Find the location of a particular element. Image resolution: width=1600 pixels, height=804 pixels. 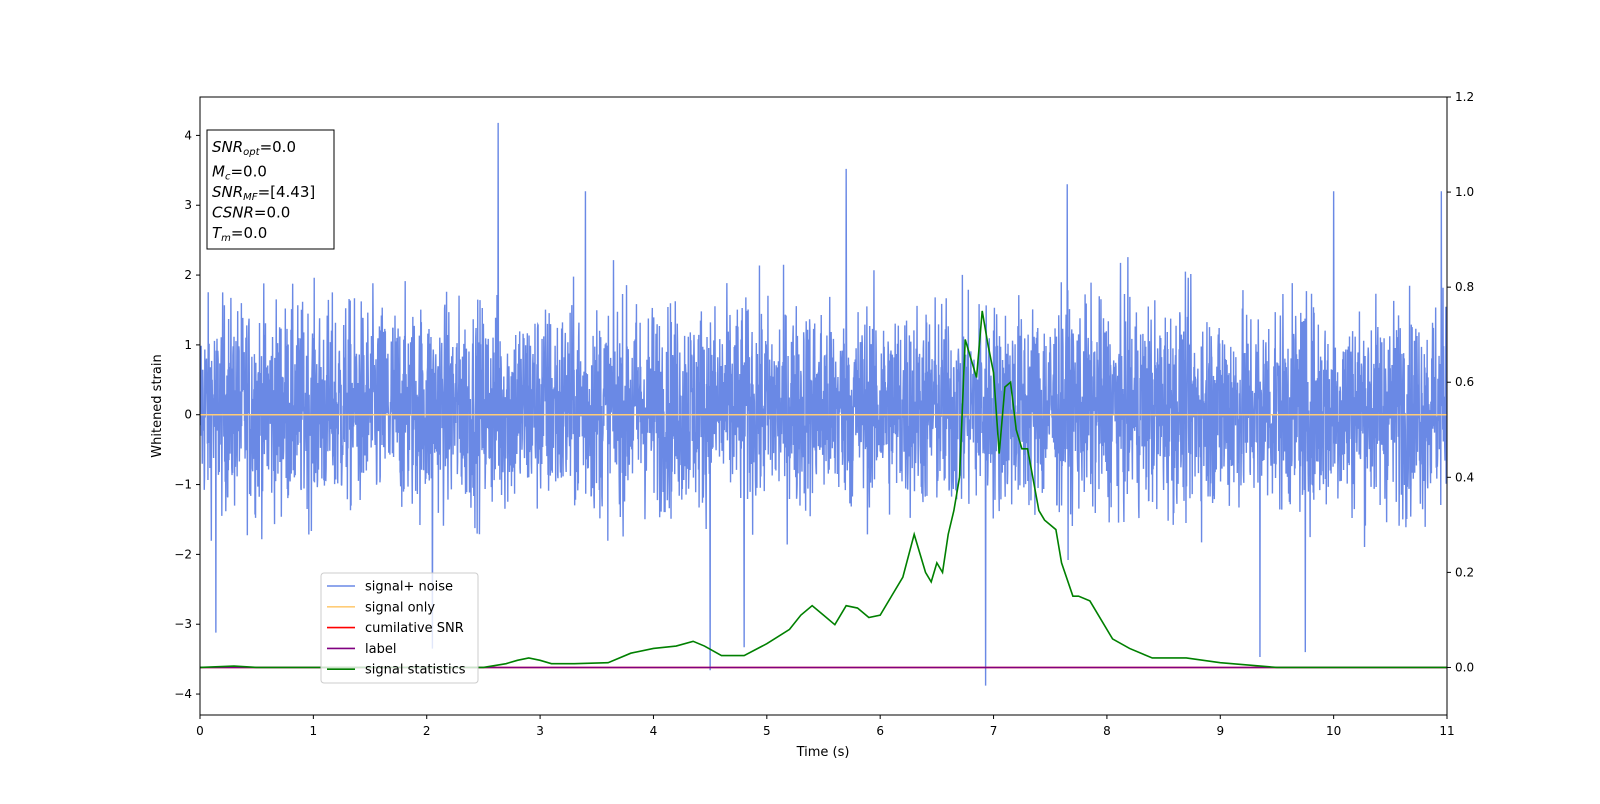

y-tick-label: 1 is located at coordinates (188, 345).